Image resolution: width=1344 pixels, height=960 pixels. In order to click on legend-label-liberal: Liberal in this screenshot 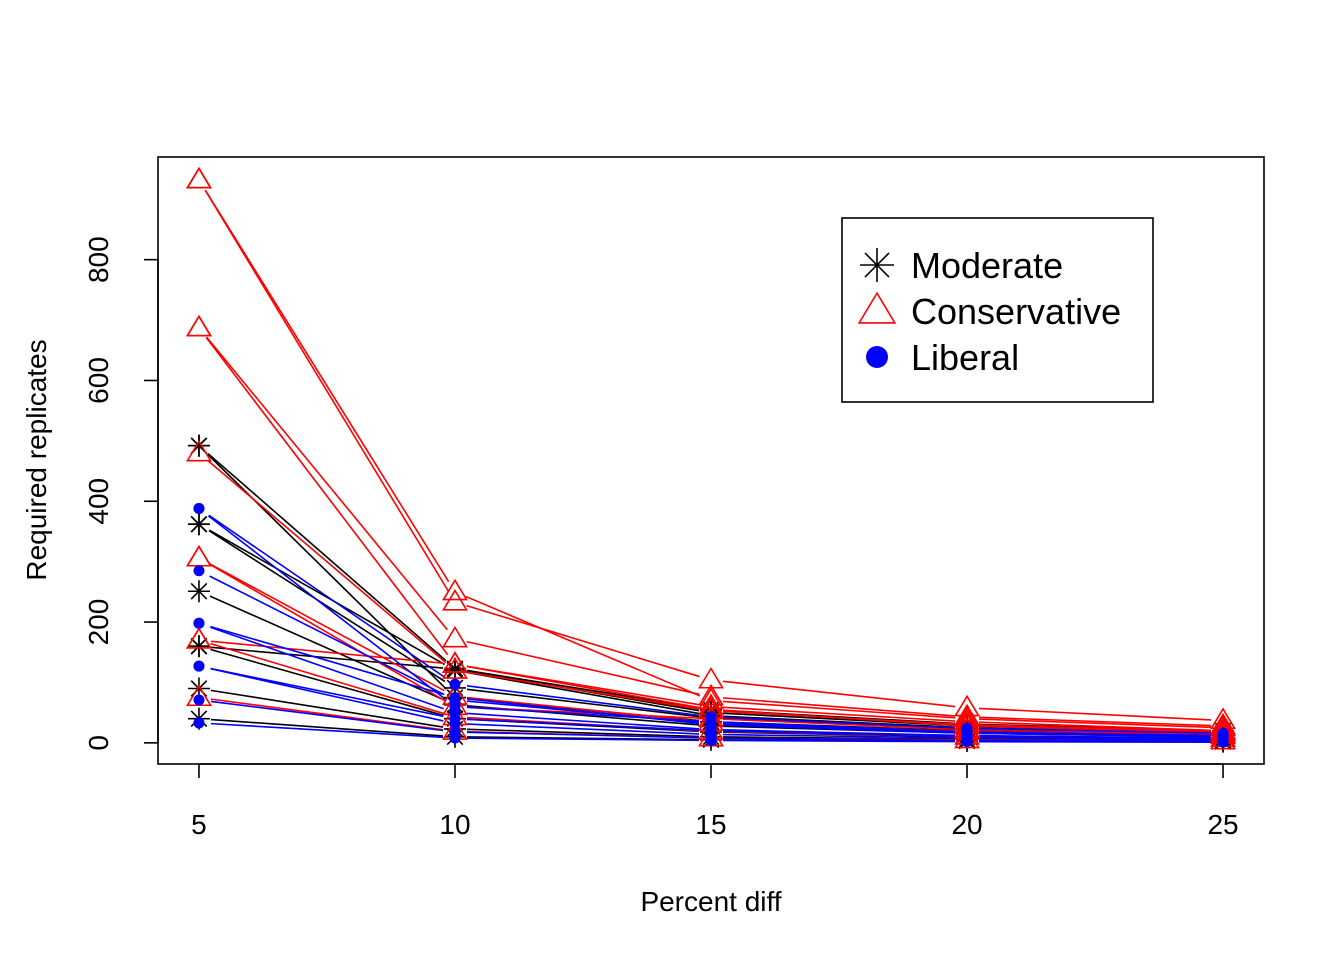, I will do `click(965, 357)`.